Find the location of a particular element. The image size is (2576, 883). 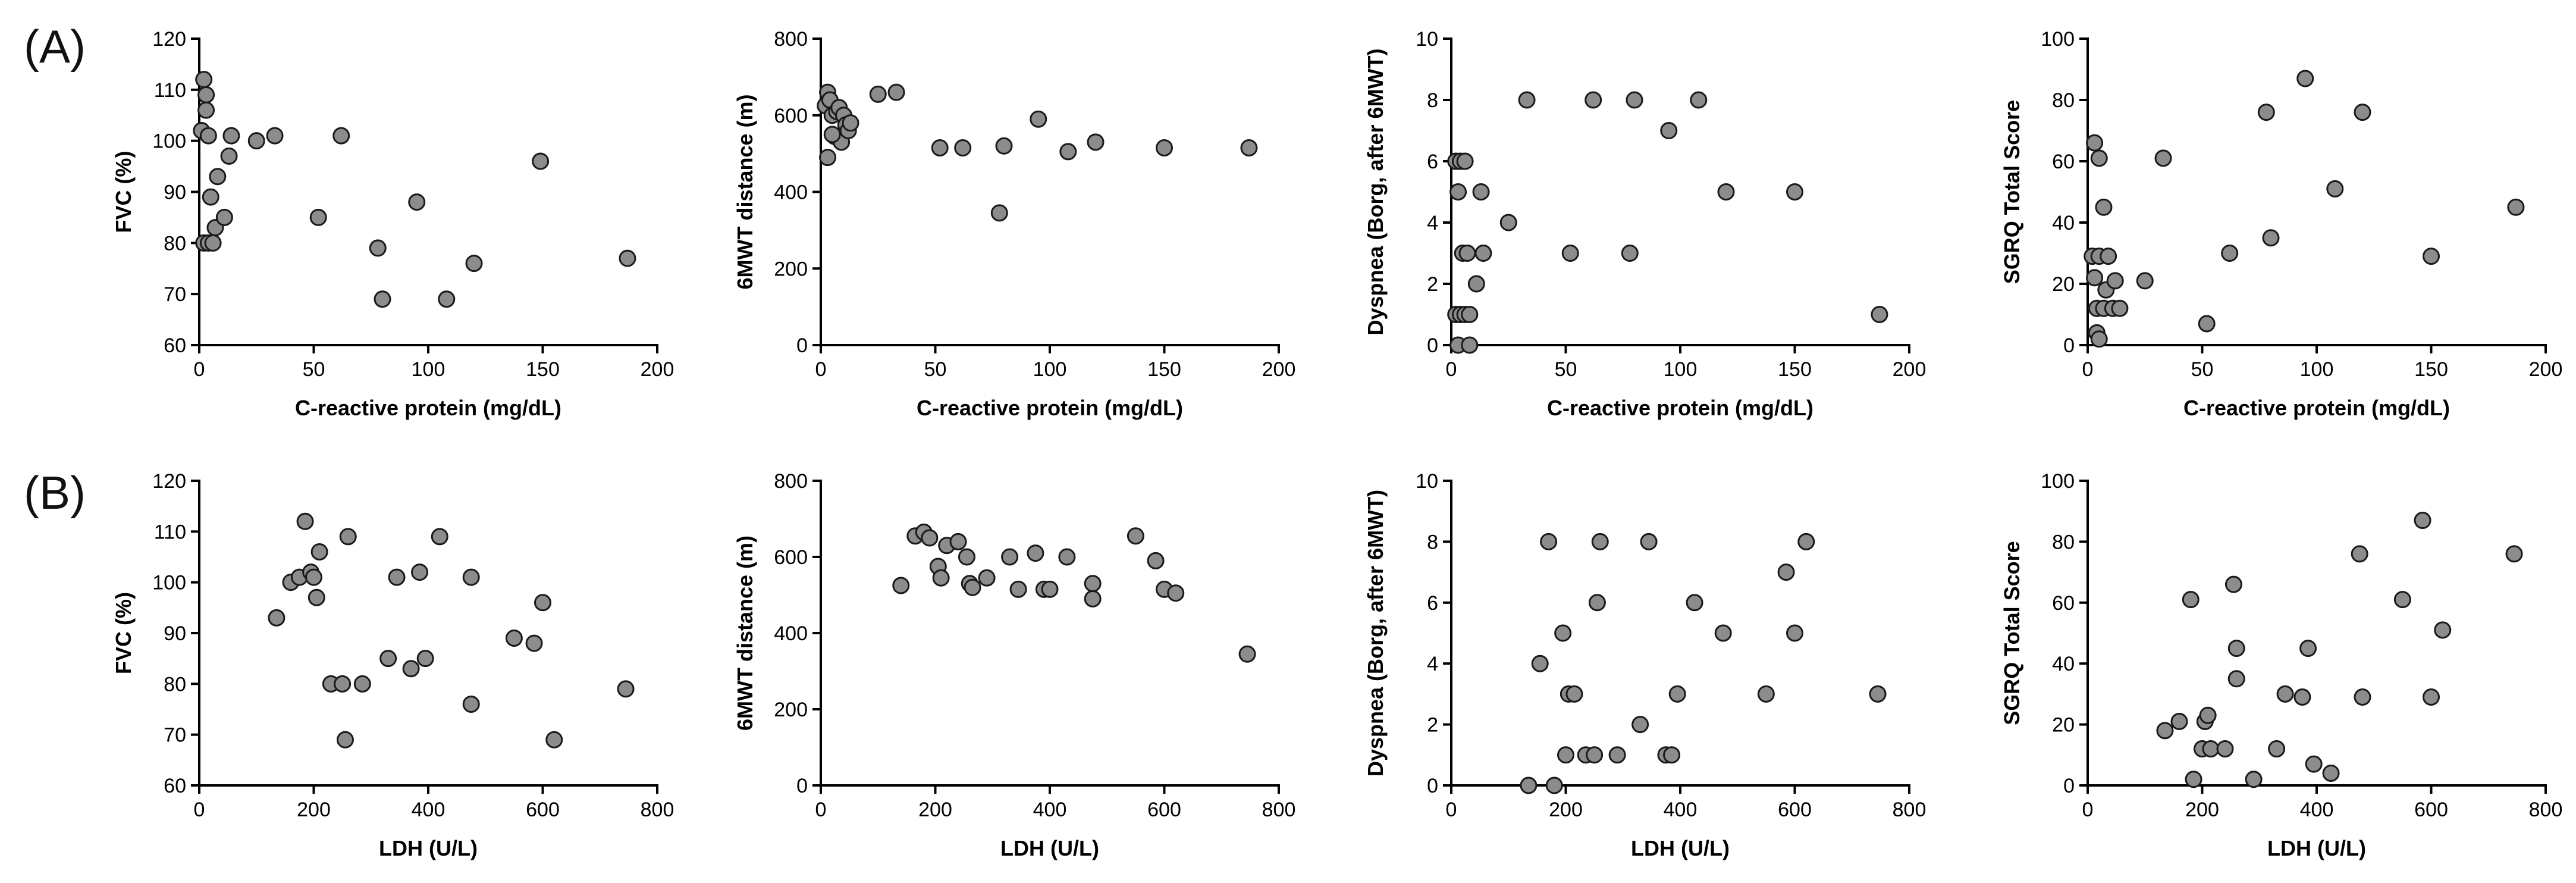

chart-b1-y-tick-label-5: 110 is located at coordinates (170, 532).